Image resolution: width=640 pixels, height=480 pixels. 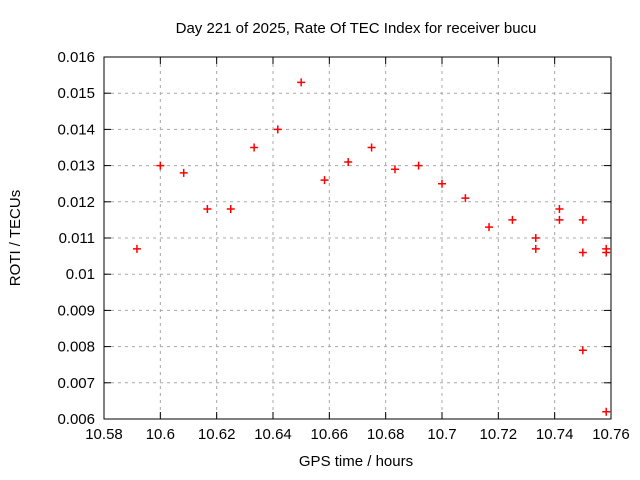 I want to click on y-tick-label: 0.007, so click(x=76, y=383).